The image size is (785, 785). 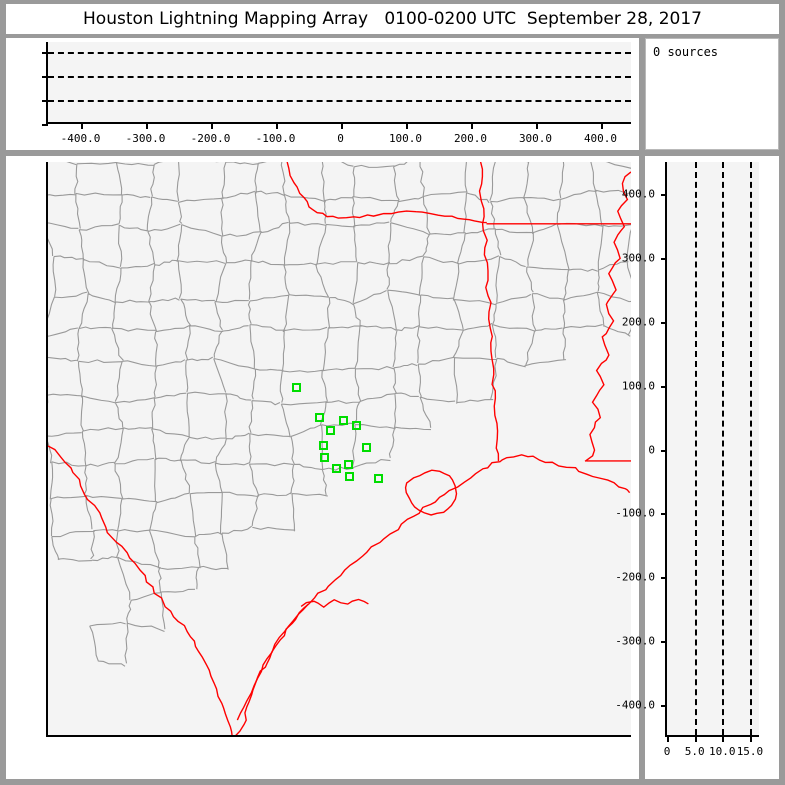 I want to click on x-axis-label: 10.0, so click(x=722, y=751).